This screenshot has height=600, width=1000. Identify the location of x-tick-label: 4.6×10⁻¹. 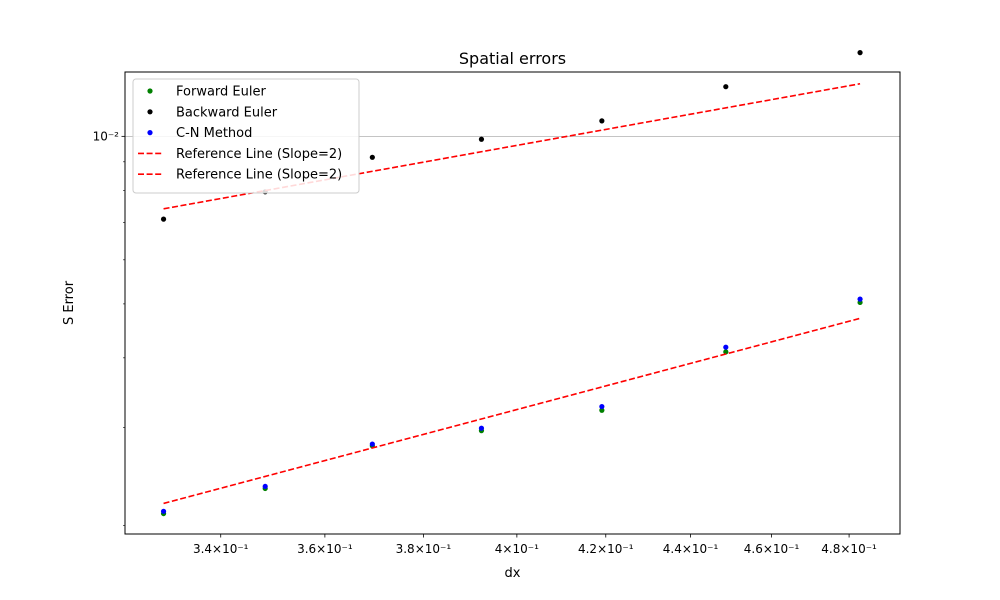
(772, 549).